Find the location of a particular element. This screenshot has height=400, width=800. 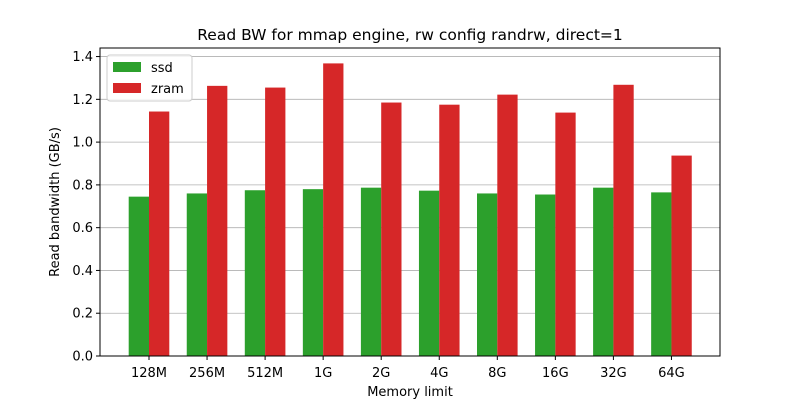

bar-zram-32G is located at coordinates (623, 220).